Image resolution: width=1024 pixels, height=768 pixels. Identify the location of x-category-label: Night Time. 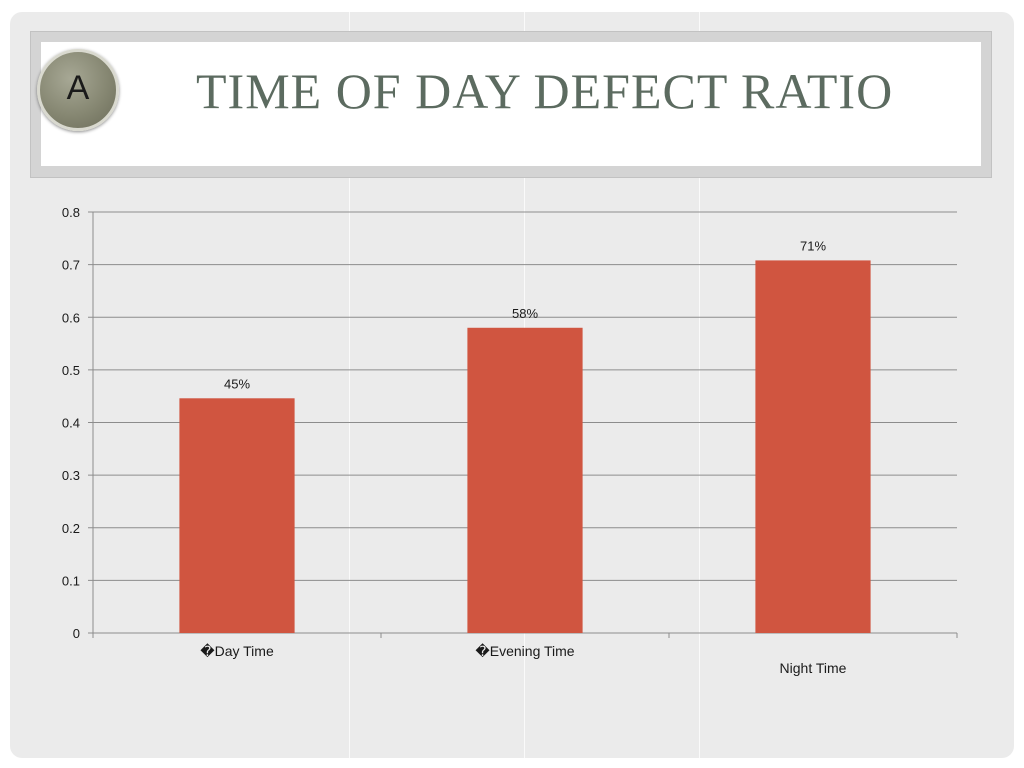
(813, 668).